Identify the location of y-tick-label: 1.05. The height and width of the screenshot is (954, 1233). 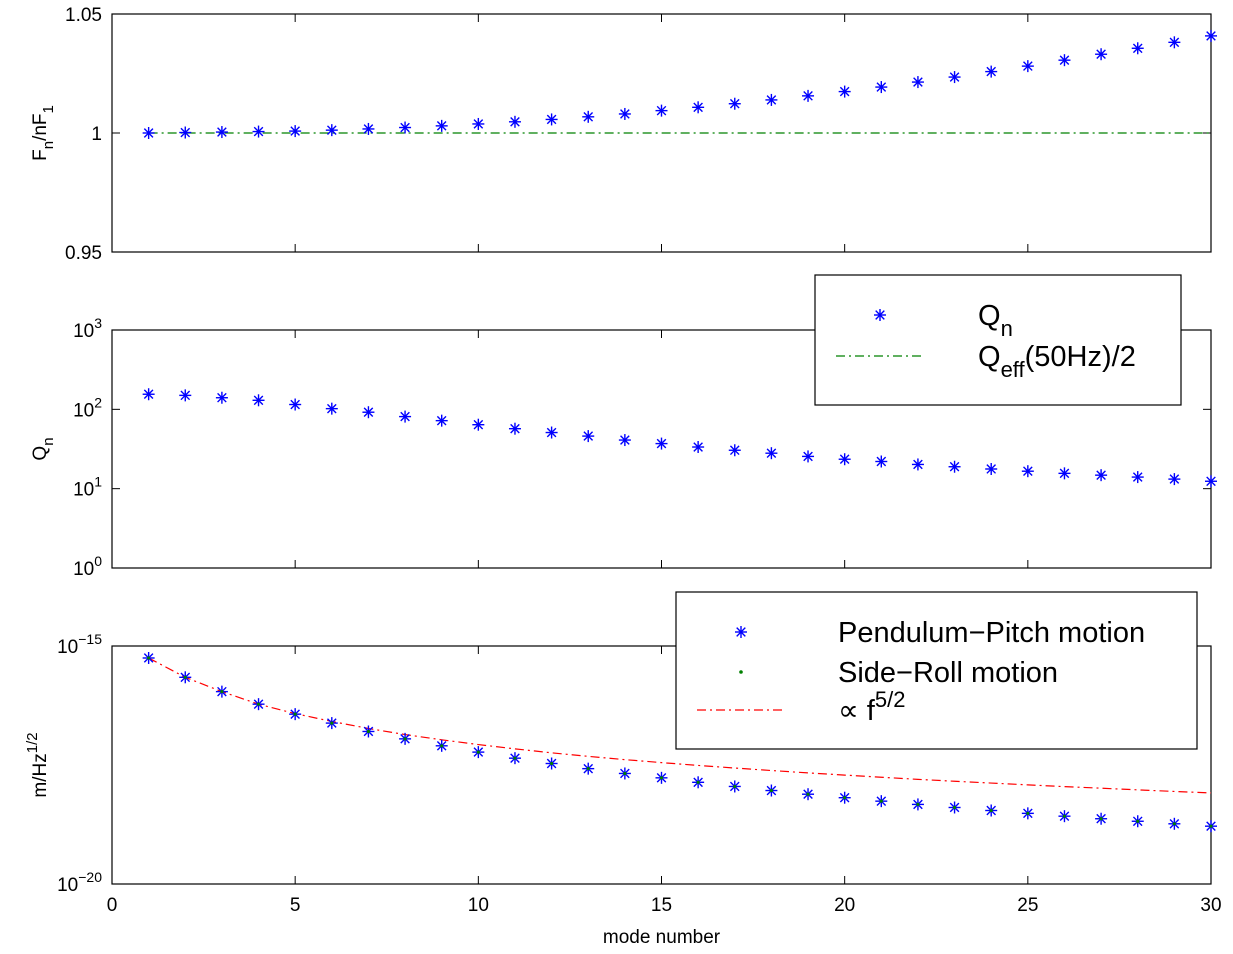
(83, 15).